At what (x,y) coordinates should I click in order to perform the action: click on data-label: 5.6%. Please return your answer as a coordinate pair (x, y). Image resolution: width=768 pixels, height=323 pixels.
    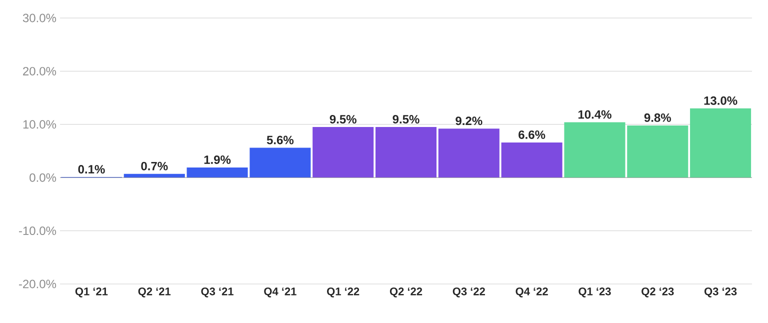
    Looking at the image, I should click on (280, 140).